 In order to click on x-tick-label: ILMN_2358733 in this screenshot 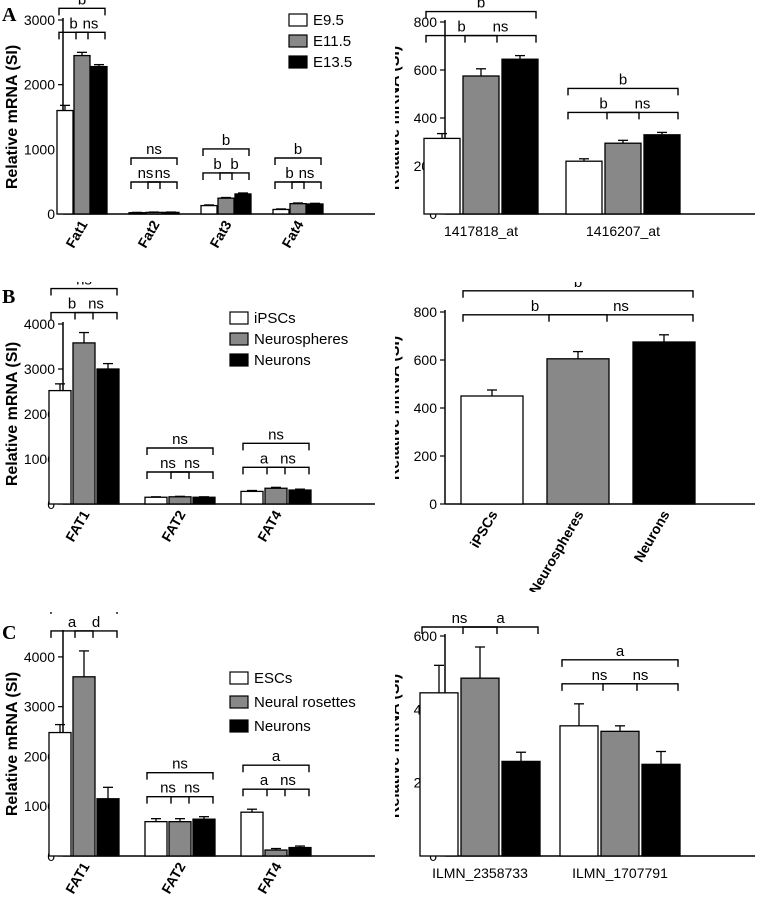, I will do `click(480, 873)`.